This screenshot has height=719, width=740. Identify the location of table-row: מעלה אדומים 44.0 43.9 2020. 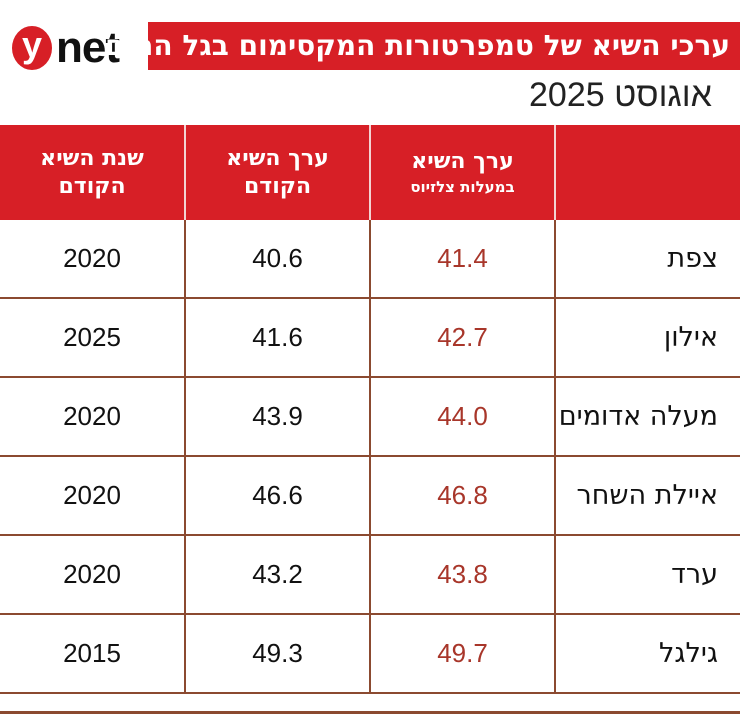
(370, 417).